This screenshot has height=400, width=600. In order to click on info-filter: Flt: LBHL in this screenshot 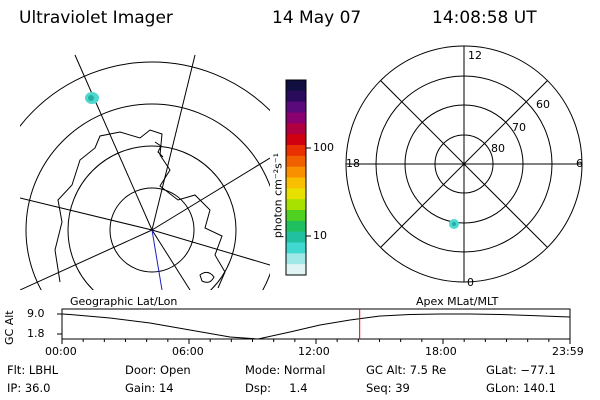, I will do `click(33, 370)`.